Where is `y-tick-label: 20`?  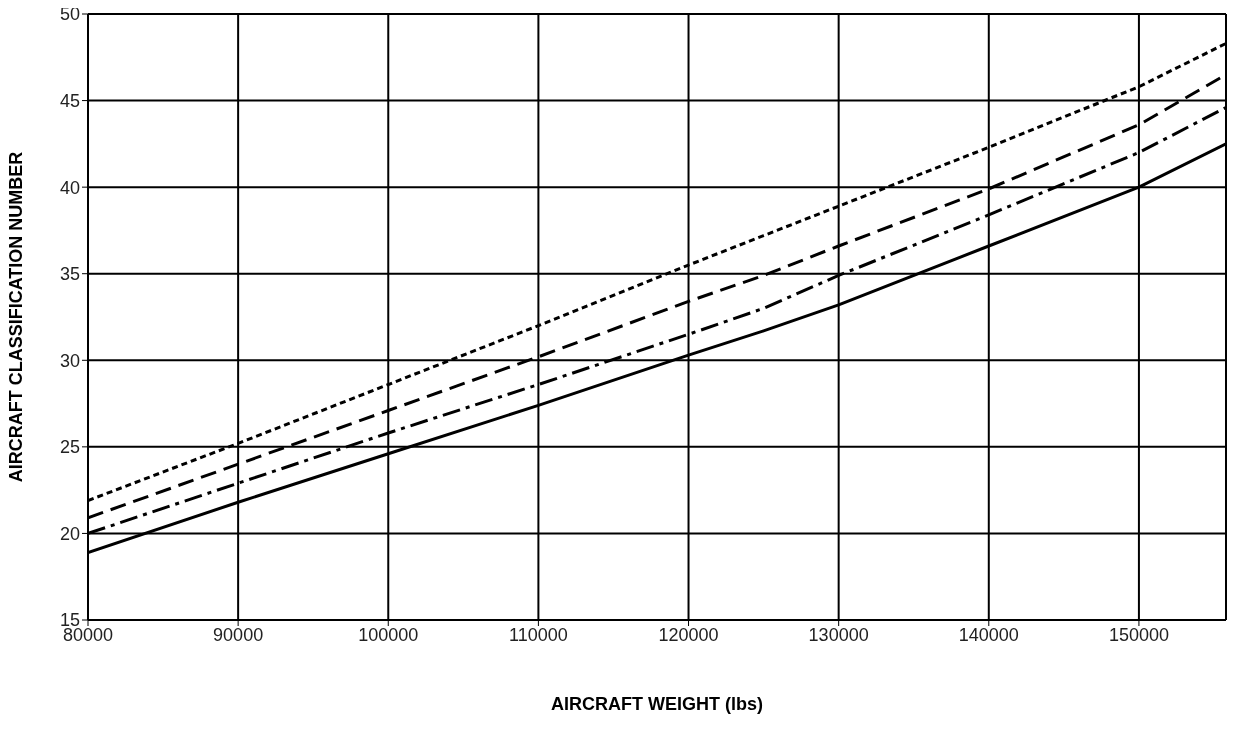
y-tick-label: 20 is located at coordinates (69, 533).